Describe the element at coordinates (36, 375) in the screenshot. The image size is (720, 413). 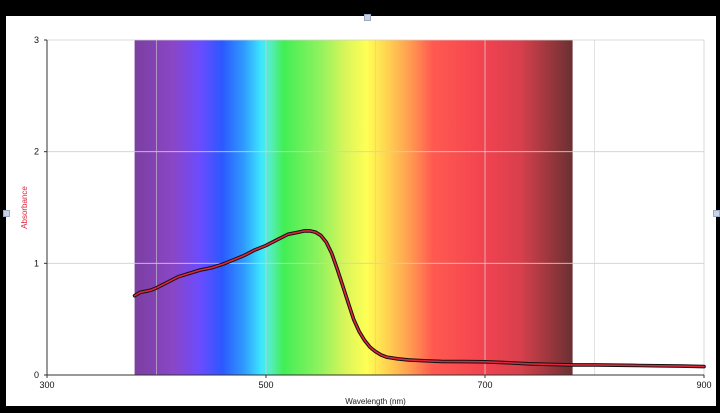
I see `y-tick-label-0: 0` at that location.